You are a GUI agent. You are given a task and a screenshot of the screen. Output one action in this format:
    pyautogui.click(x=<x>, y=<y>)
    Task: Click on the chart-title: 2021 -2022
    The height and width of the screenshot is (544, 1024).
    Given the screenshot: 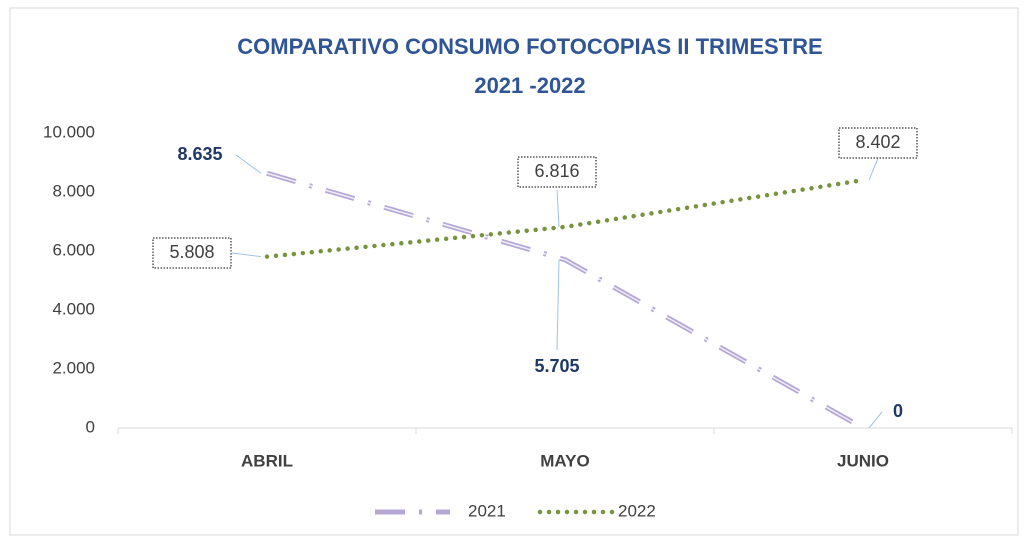 What is the action you would take?
    pyautogui.click(x=529, y=85)
    